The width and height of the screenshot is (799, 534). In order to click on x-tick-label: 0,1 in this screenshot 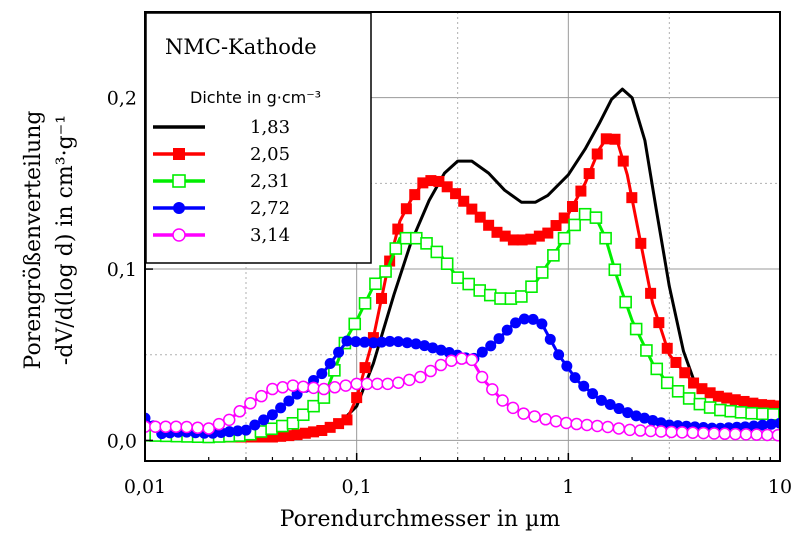, I will do `click(357, 487)`.